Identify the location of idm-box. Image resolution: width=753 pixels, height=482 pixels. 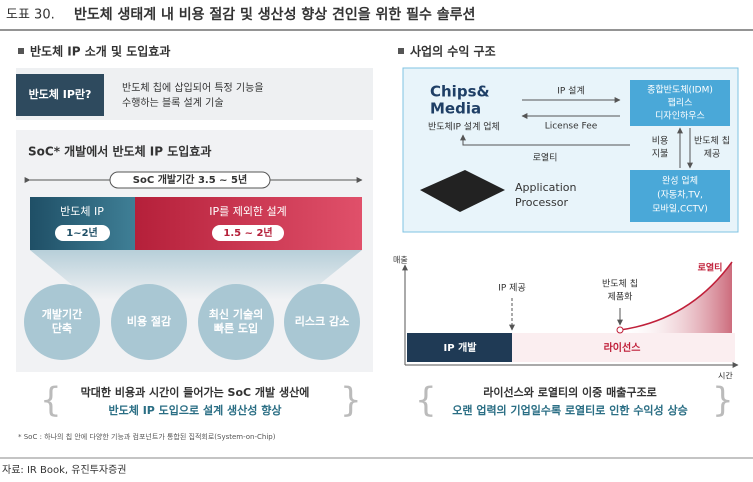
(680, 103).